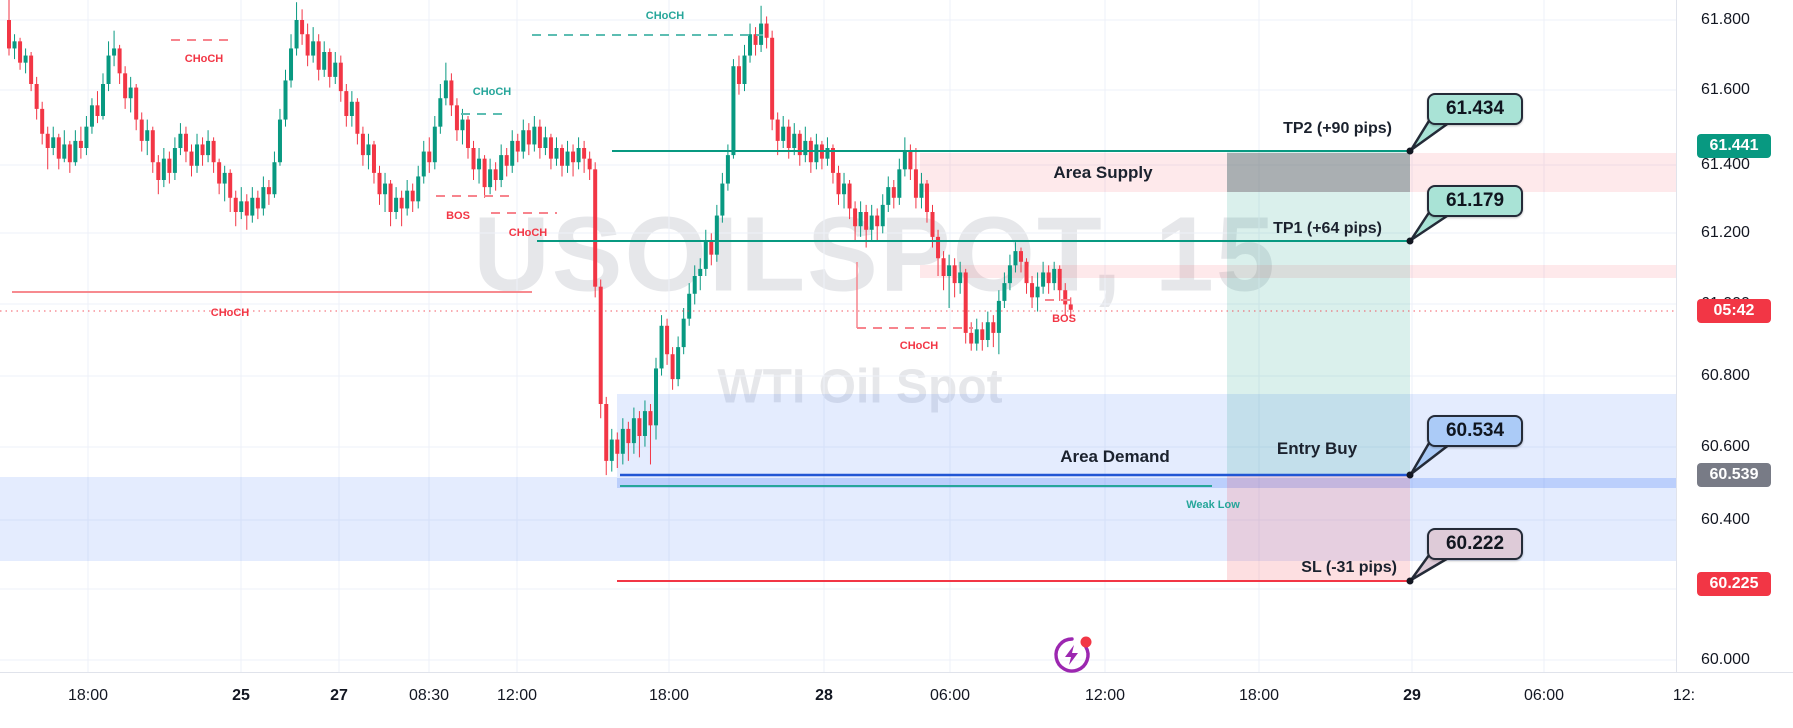  What do you see at coordinates (1327, 228) in the screenshot?
I see `tp1-label: TP1 (+64 pips)` at bounding box center [1327, 228].